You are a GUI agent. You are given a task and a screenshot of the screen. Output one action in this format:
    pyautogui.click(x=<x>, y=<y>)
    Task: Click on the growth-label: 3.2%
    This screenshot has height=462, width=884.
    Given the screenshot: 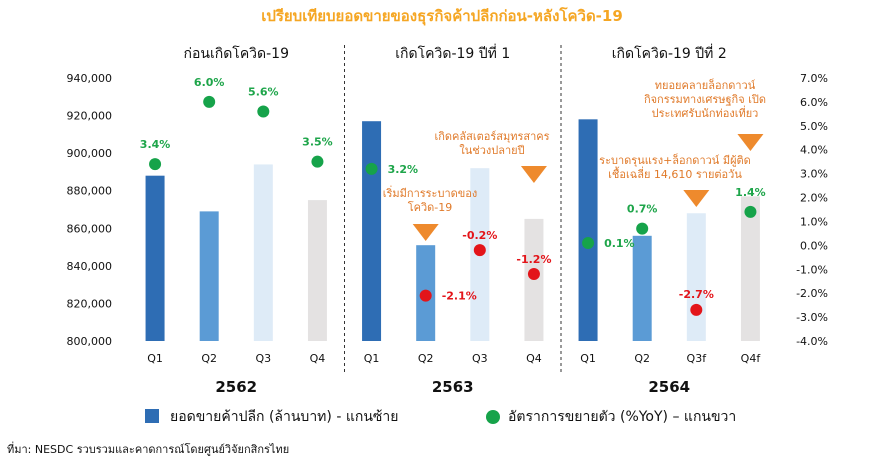 What is the action you would take?
    pyautogui.click(x=403, y=169)
    